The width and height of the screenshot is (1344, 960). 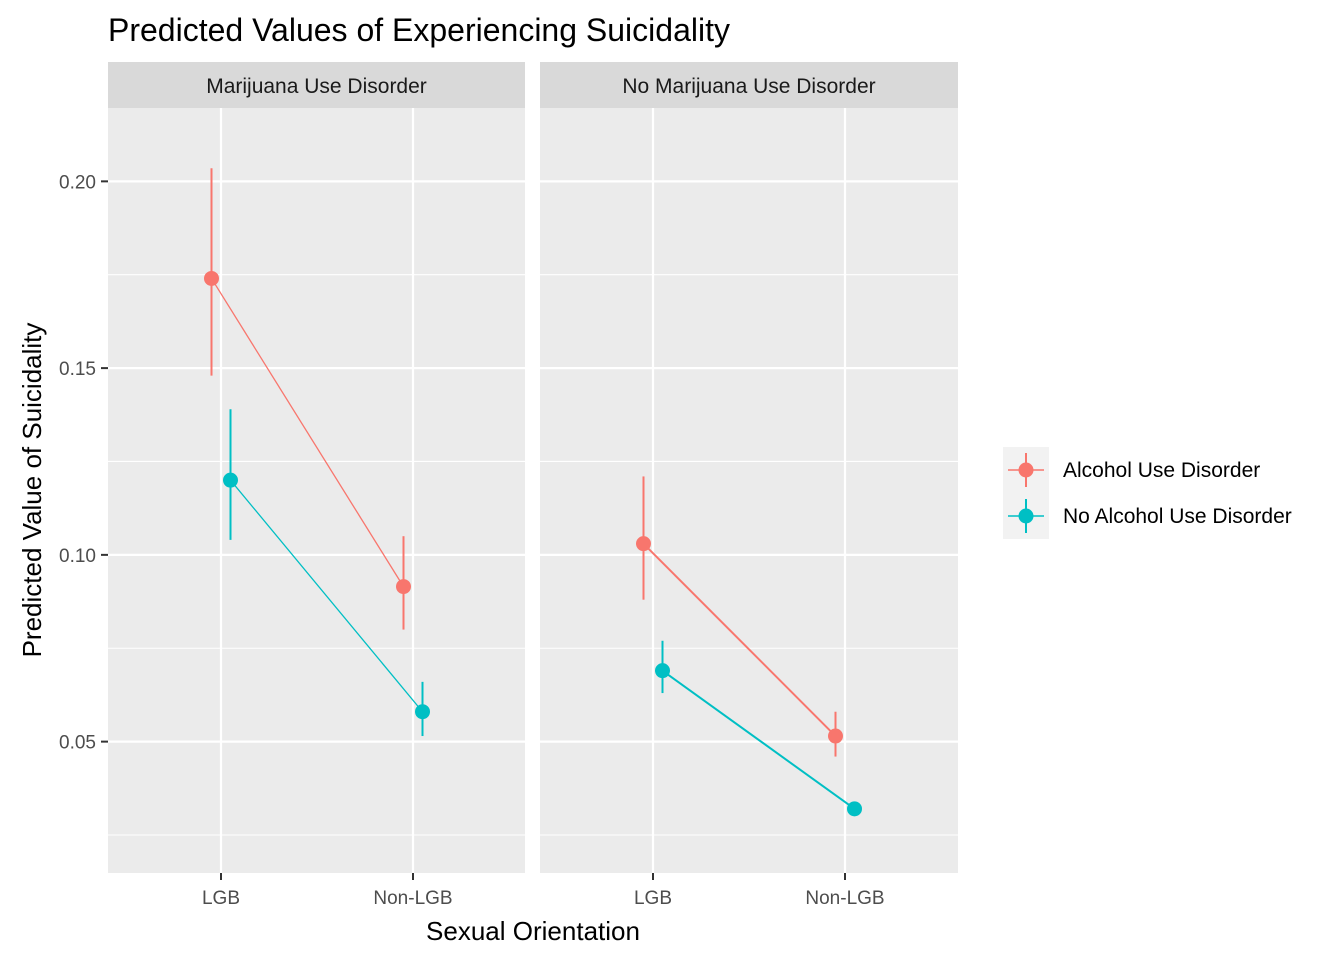 I want to click on y-tick-label: 0.15, so click(x=77, y=369).